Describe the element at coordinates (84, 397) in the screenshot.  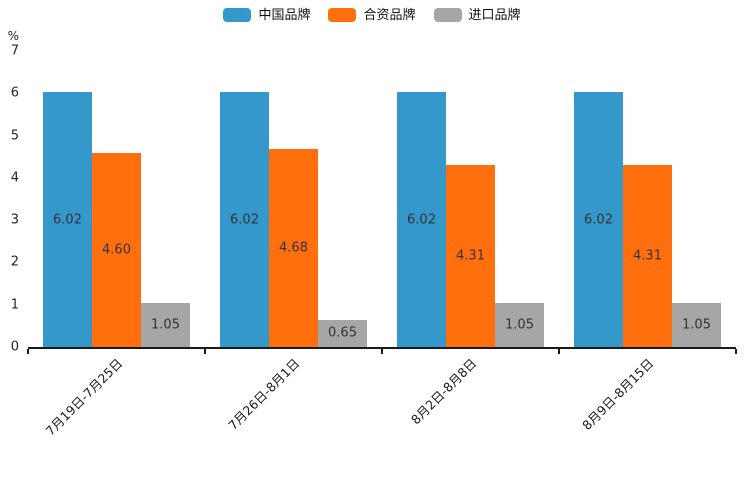
I see `x-axis-category-label: 7月19日-7月25日` at that location.